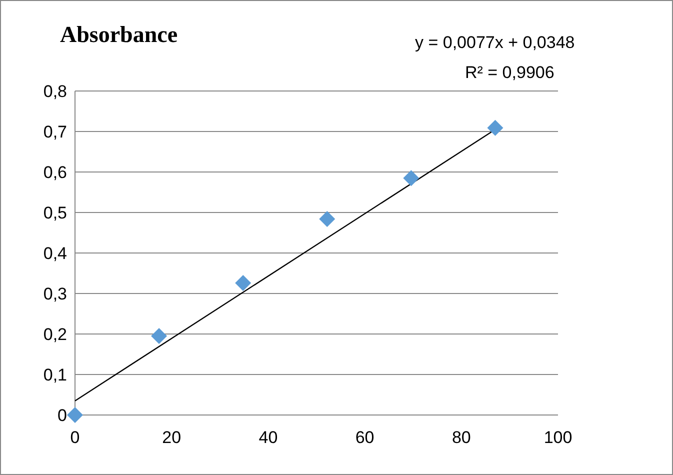 The height and width of the screenshot is (475, 673). I want to click on y-tick-label: 0,7, so click(55, 132).